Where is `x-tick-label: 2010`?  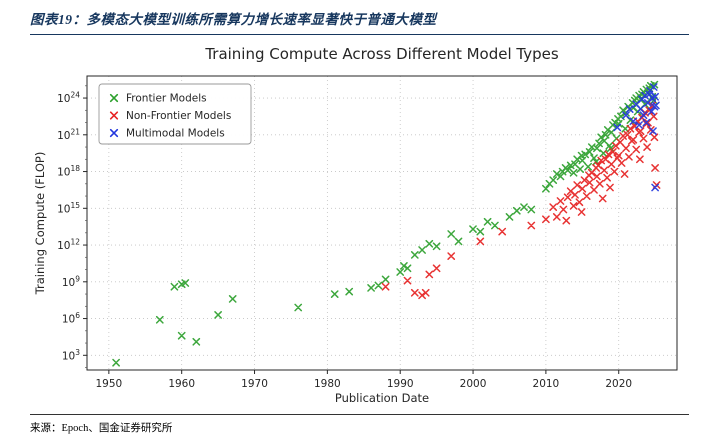
x-tick-label: 2010 is located at coordinates (546, 384).